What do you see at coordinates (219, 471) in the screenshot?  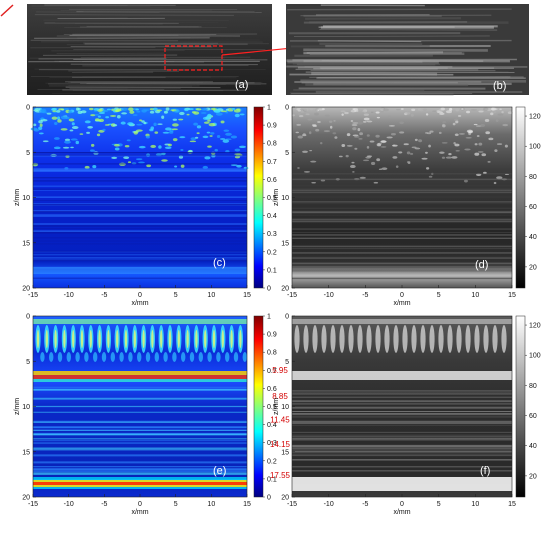 I see `panel-label: (e)` at bounding box center [219, 471].